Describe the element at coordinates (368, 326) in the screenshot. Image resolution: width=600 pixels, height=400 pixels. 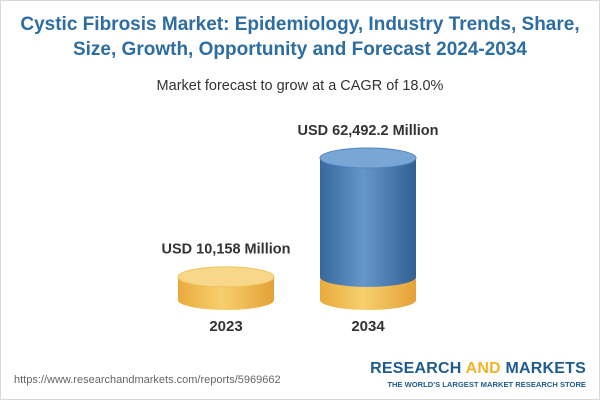
I see `x-tick-label: 2034` at that location.